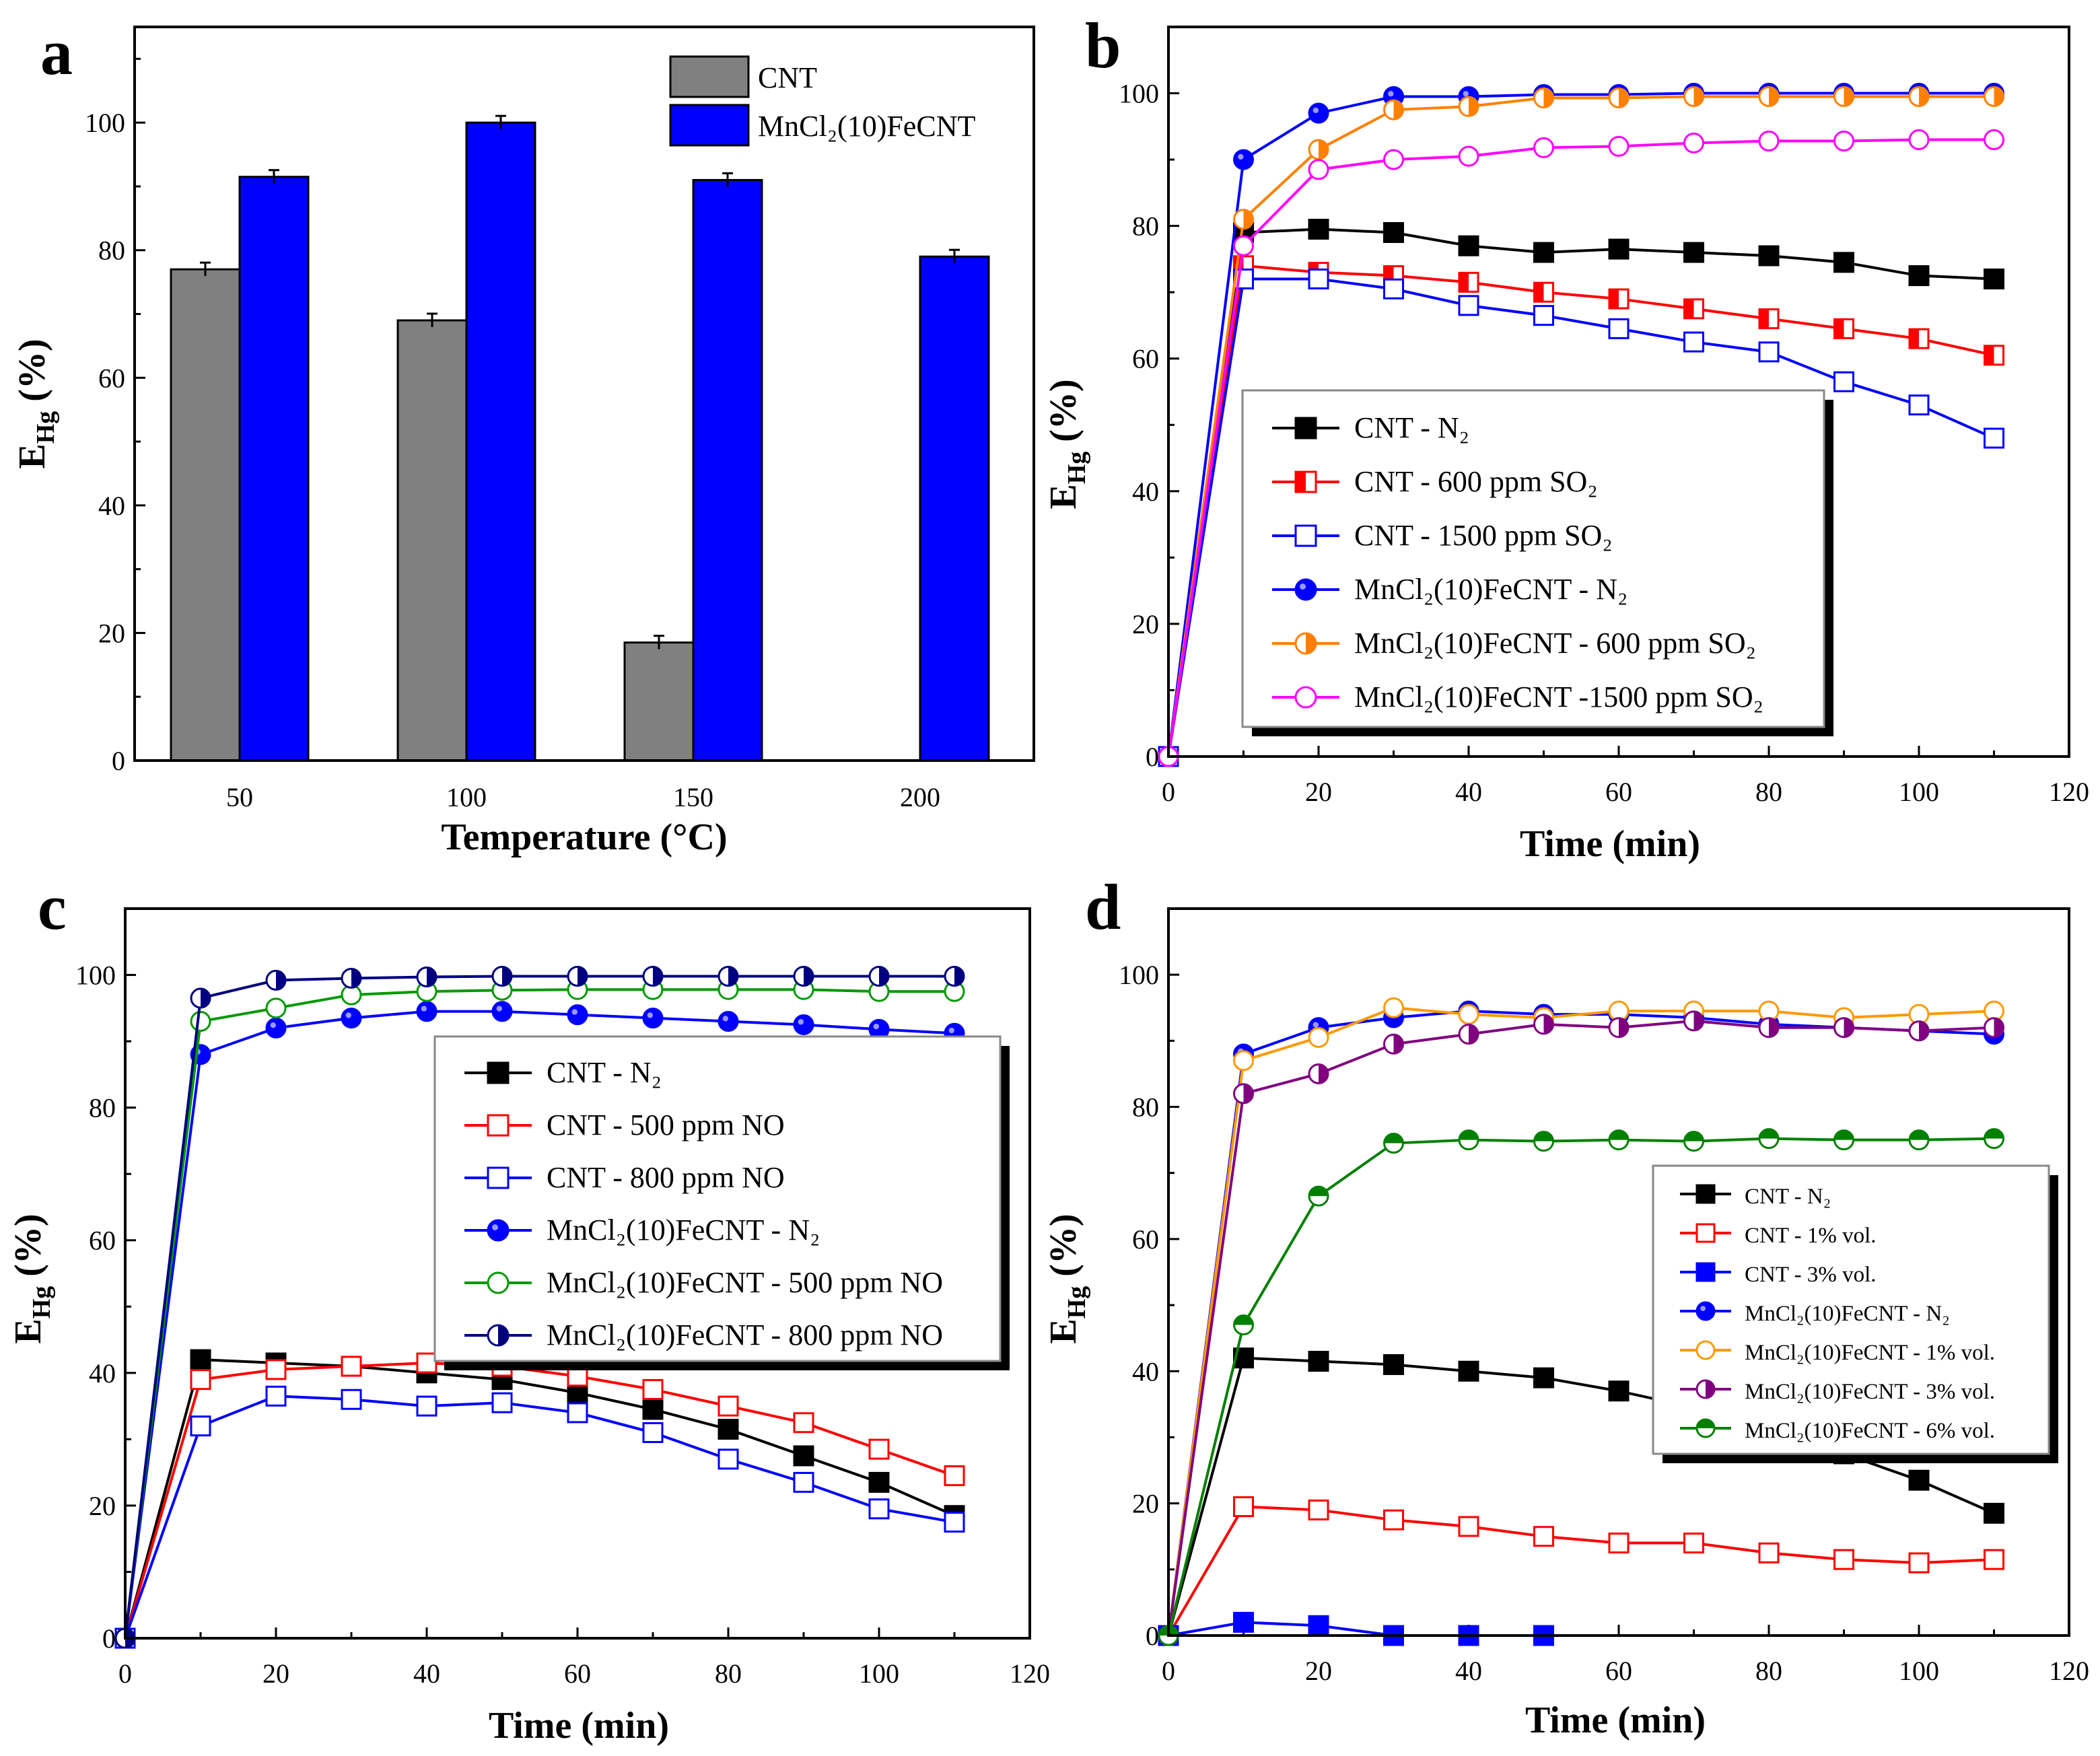 The height and width of the screenshot is (1756, 2100). Describe the element at coordinates (53, 907) in the screenshot. I see `panel-letter: c` at that location.